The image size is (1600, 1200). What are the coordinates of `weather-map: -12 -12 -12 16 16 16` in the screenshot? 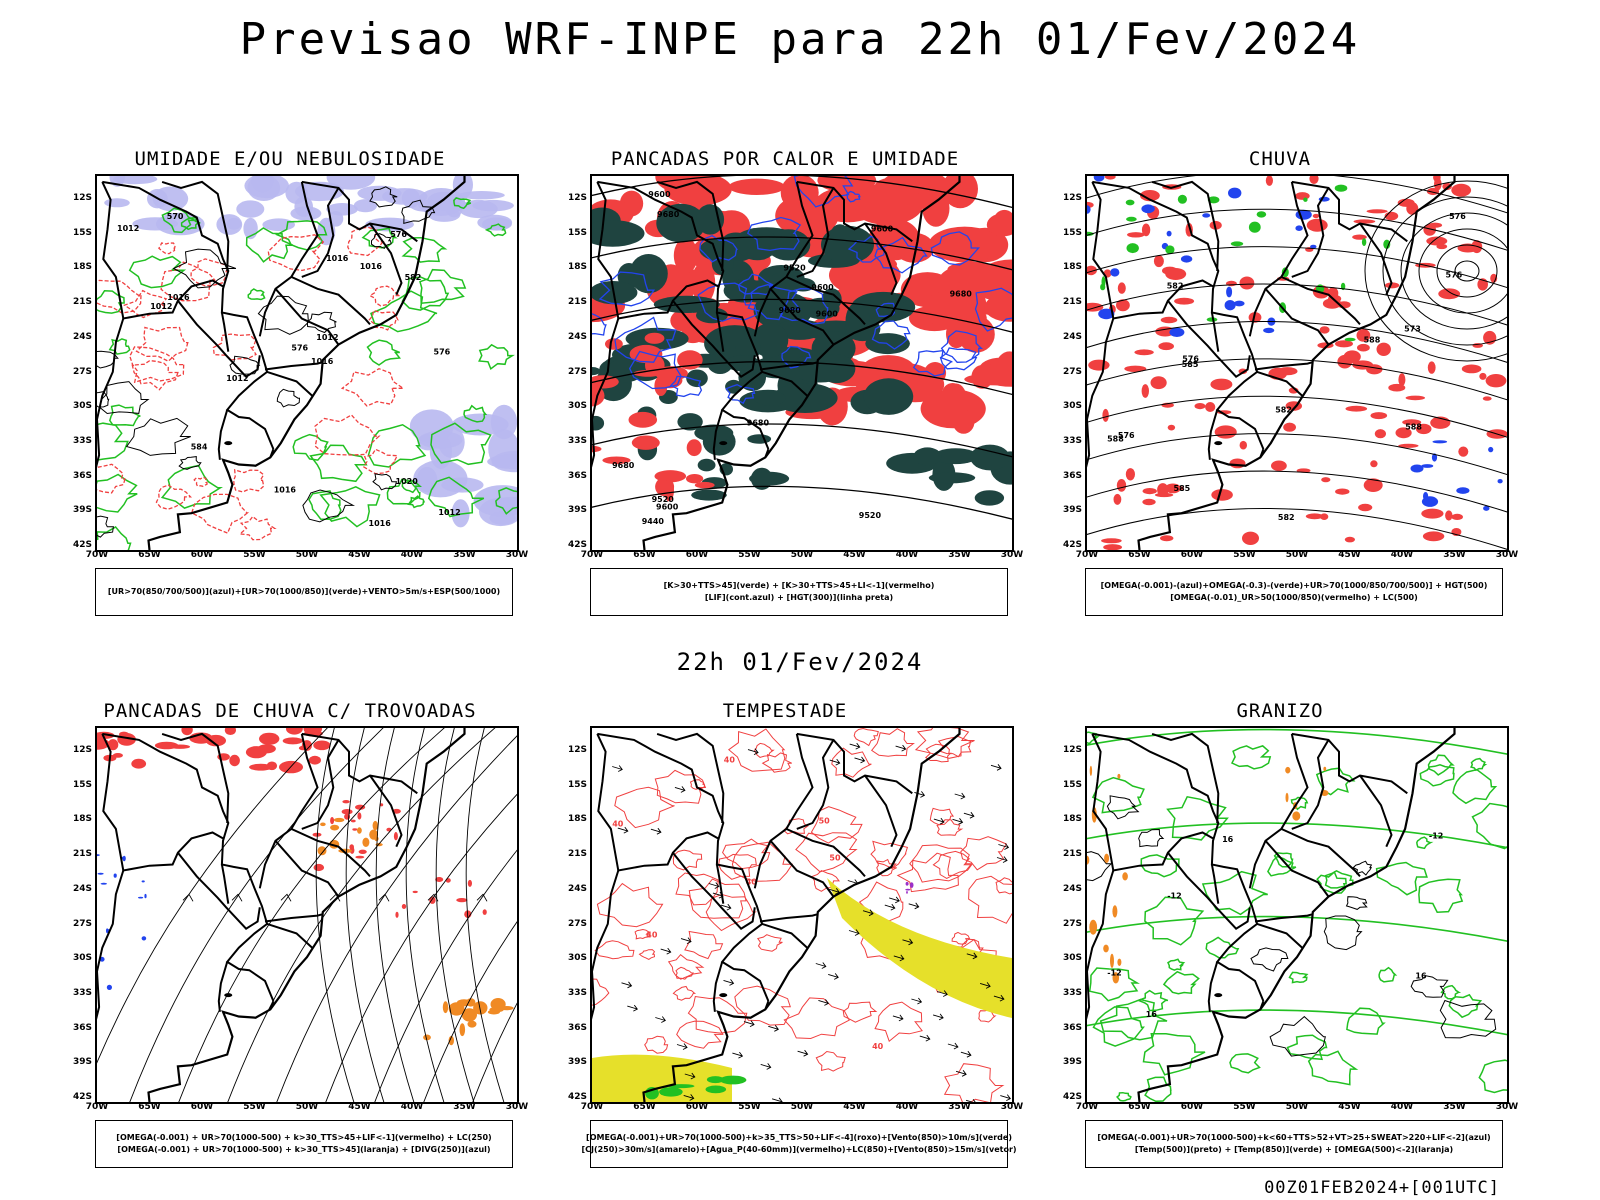 It's located at (1297, 915).